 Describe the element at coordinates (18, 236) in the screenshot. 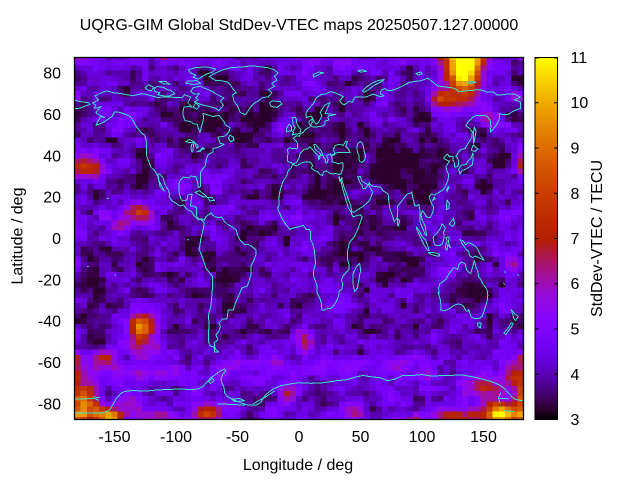

I see `svg-text: Latitude / deg` at that location.